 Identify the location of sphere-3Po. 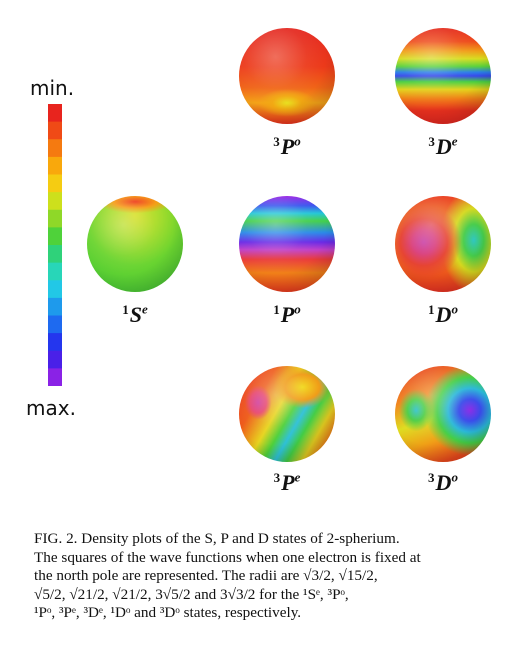
(287, 76).